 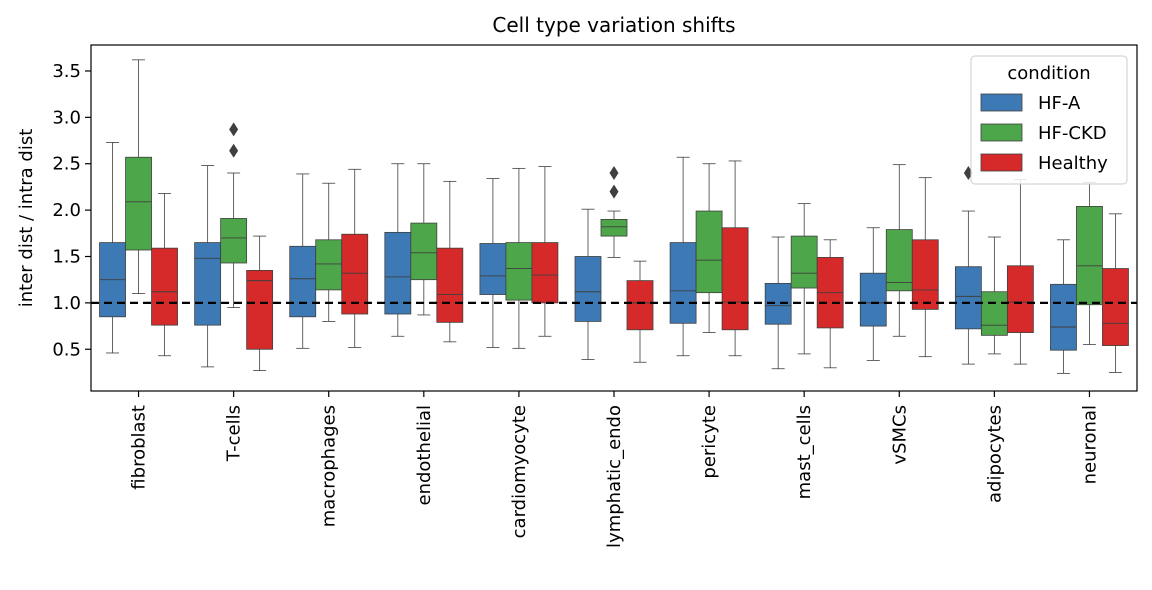 I want to click on box-neuronal-HF-CKD, so click(x=1089, y=263).